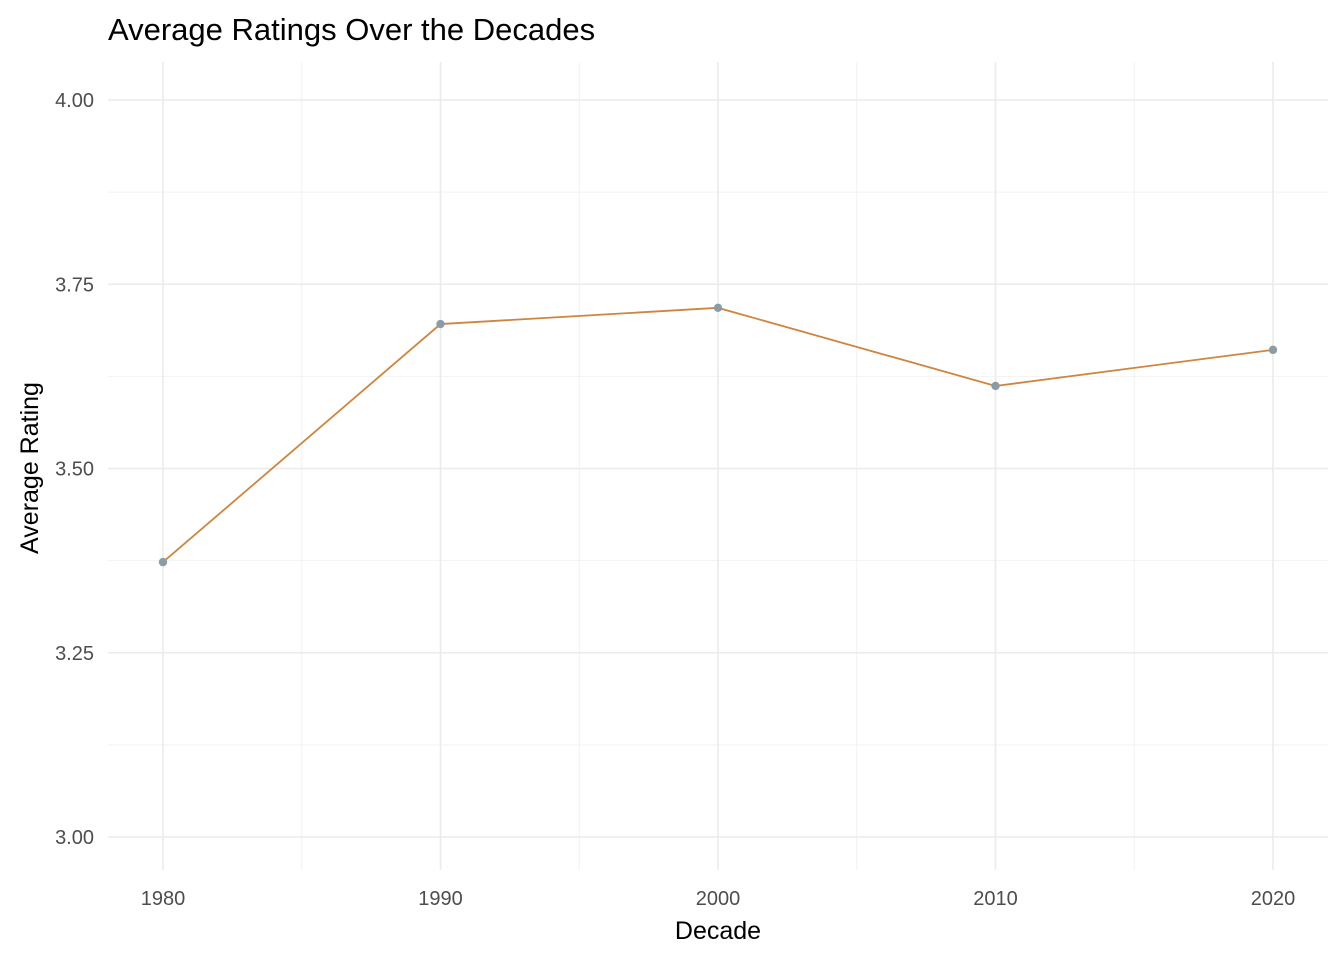  Describe the element at coordinates (74, 101) in the screenshot. I see `y-tick-label: 4.00` at that location.